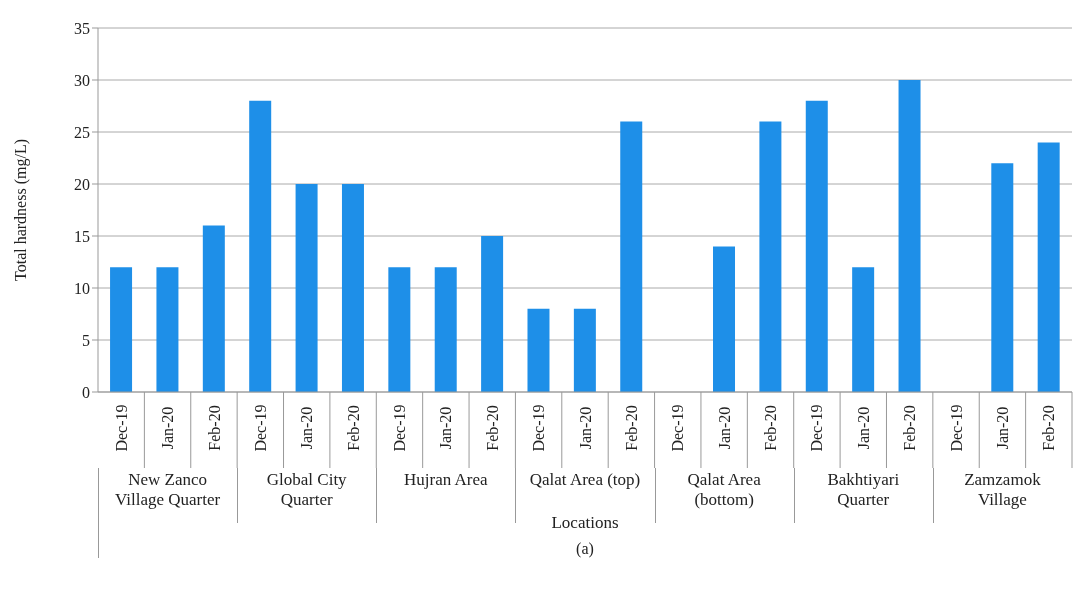 Image resolution: width=1084 pixels, height=593 pixels. Describe the element at coordinates (306, 490) in the screenshot. I see `text: Global City Quarter` at that location.